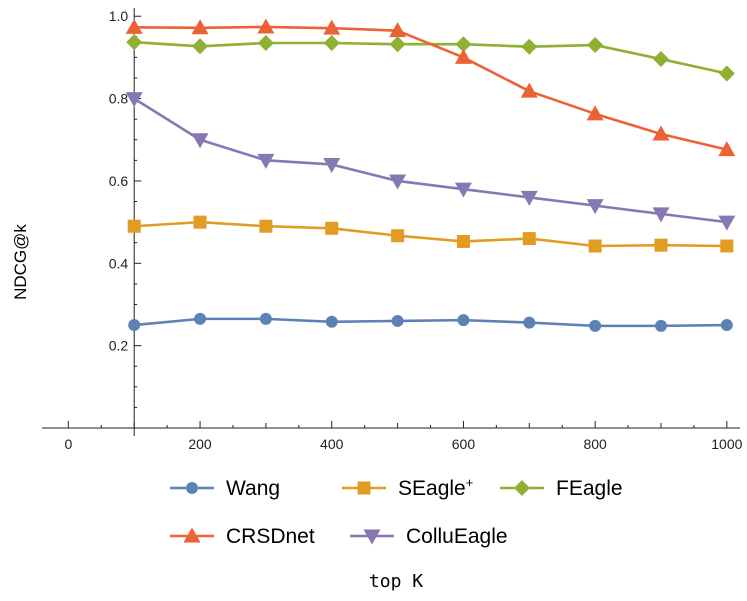 The height and width of the screenshot is (601, 747). I want to click on legend-item-collueagle: ColluEagle, so click(429, 536).